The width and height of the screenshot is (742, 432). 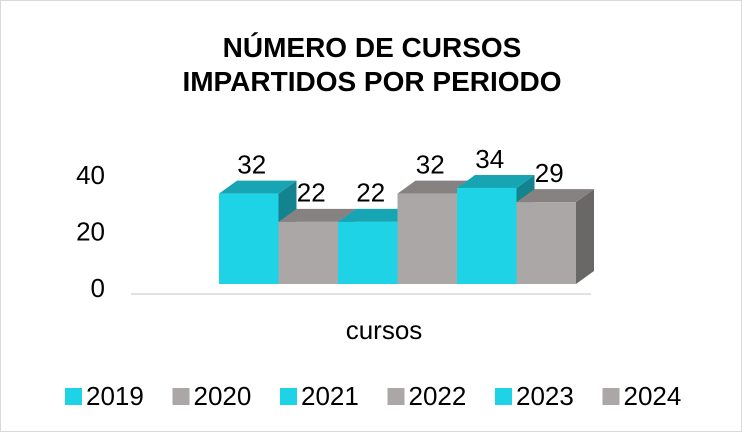 I want to click on y-tick-label: 0, so click(x=98, y=288).